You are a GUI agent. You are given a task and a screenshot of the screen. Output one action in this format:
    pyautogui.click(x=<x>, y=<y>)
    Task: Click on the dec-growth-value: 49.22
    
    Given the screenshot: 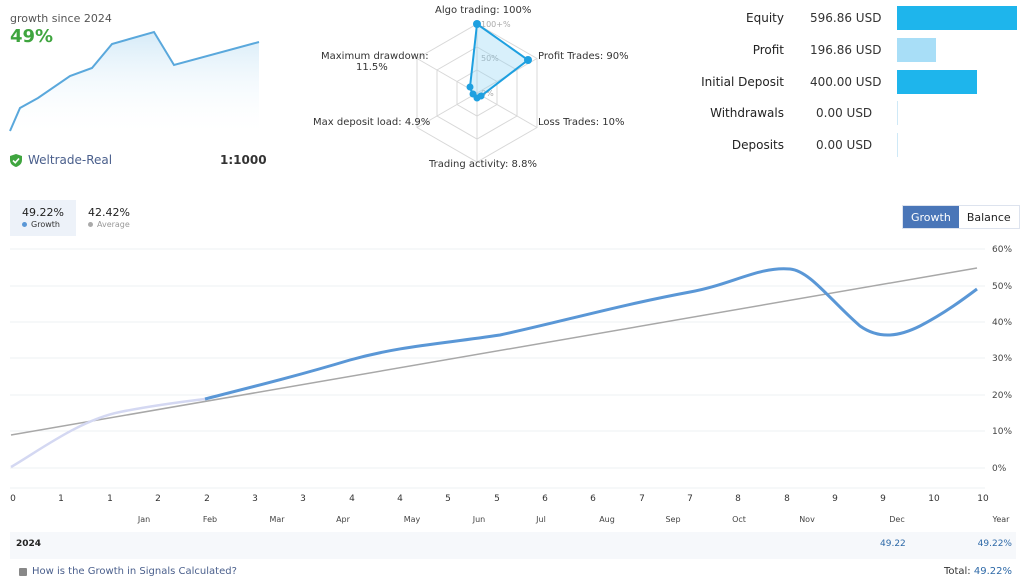 What is the action you would take?
    pyautogui.click(x=893, y=544)
    